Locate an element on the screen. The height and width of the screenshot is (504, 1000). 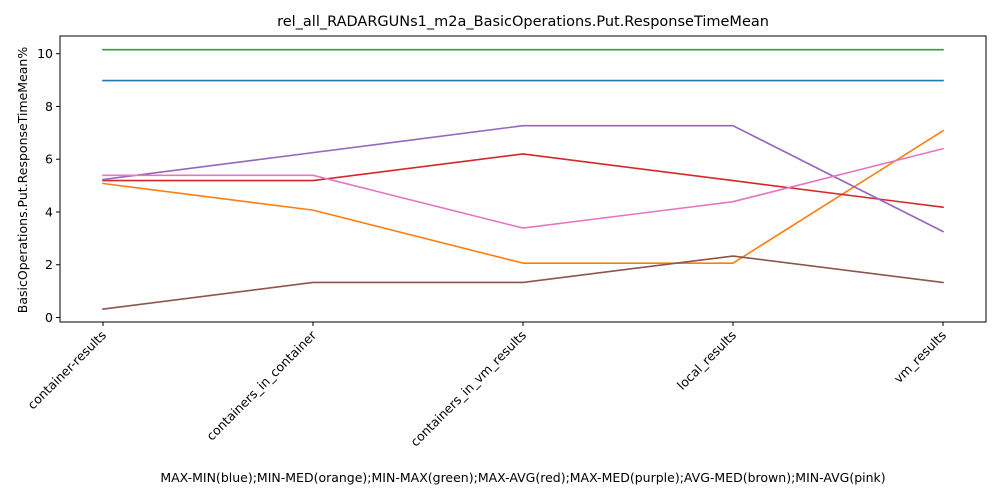
y-tick-label-2: 4 is located at coordinates (49, 211).